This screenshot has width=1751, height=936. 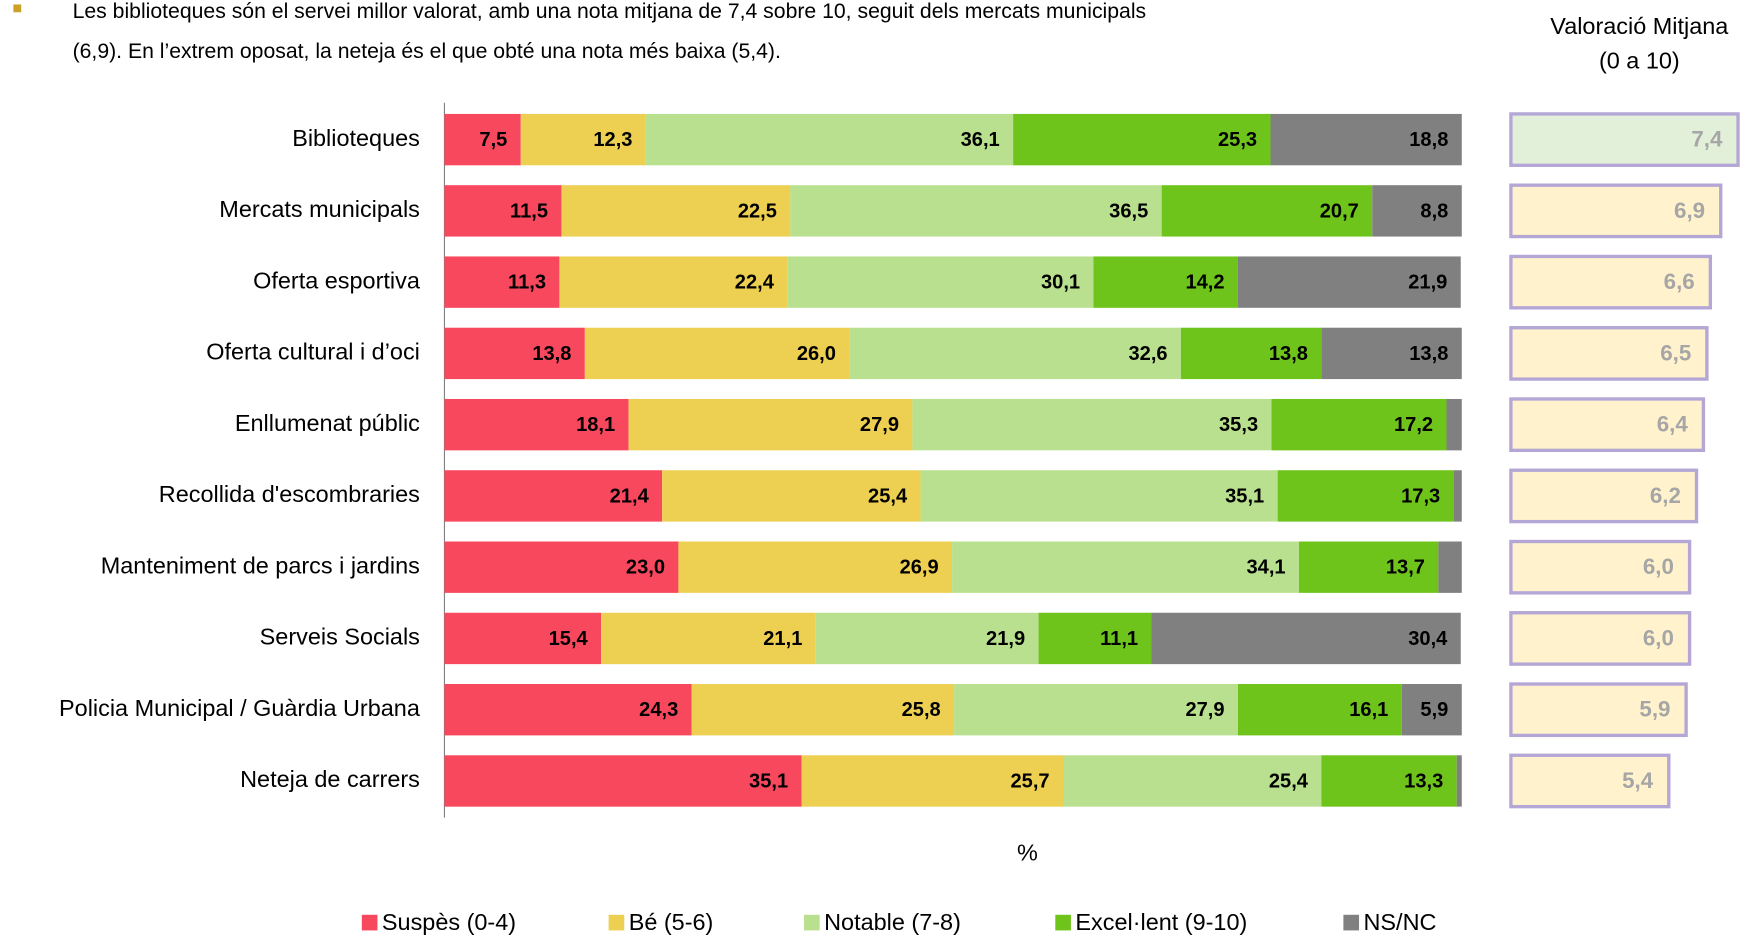 What do you see at coordinates (980, 140) in the screenshot?
I see `data-label: 36,1` at bounding box center [980, 140].